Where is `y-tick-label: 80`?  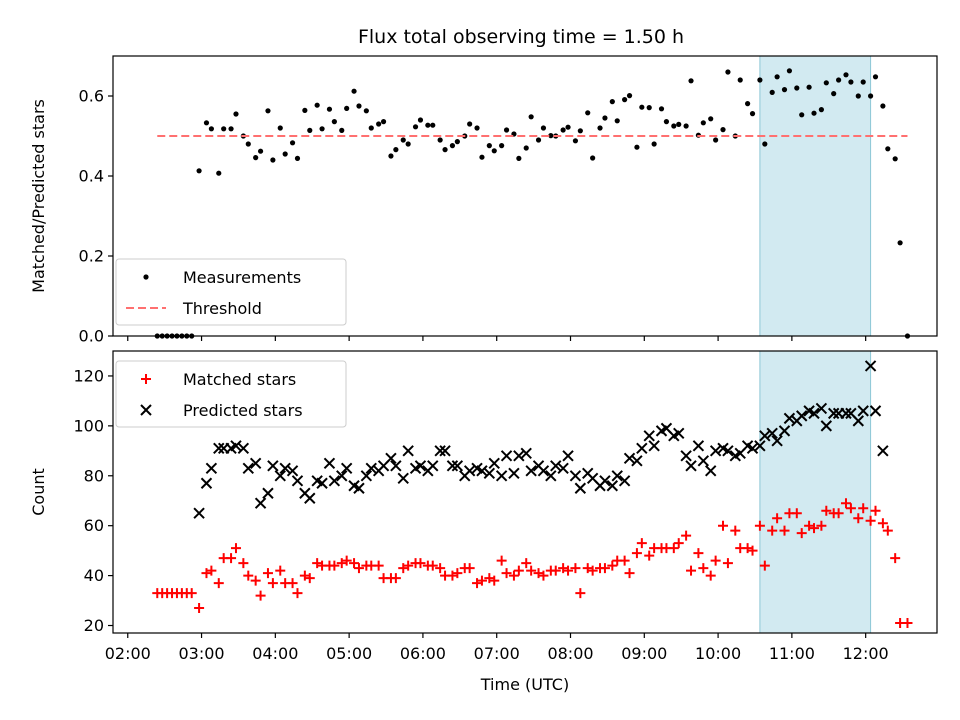 y-tick-label: 80 is located at coordinates (94, 475).